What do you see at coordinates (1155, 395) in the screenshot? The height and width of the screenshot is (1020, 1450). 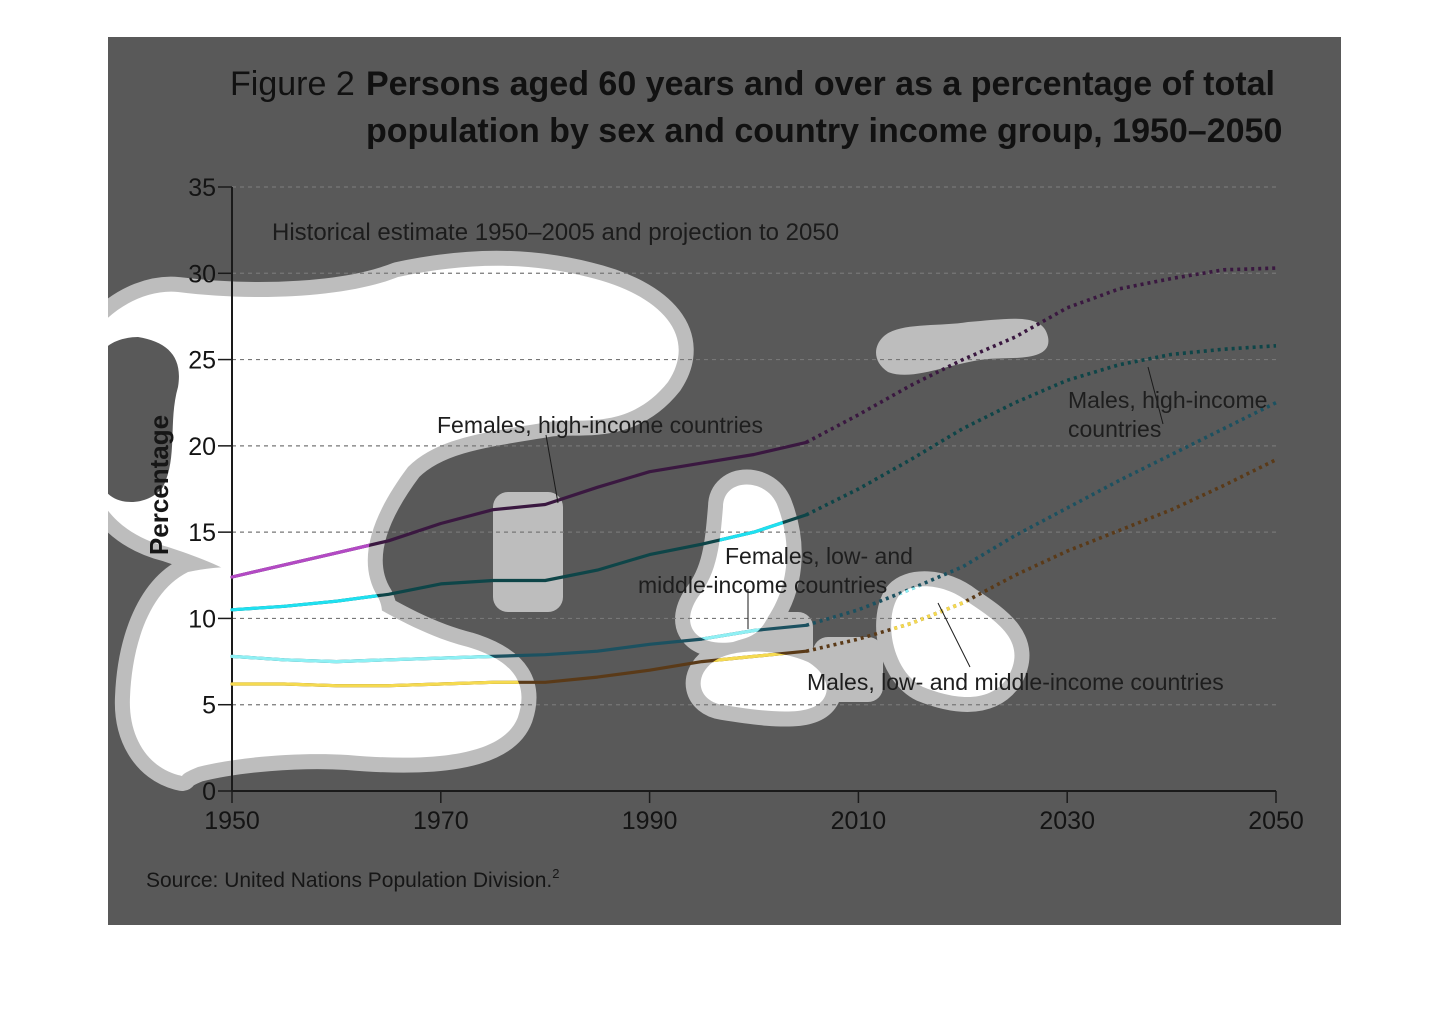 I see `leader-males-high` at bounding box center [1155, 395].